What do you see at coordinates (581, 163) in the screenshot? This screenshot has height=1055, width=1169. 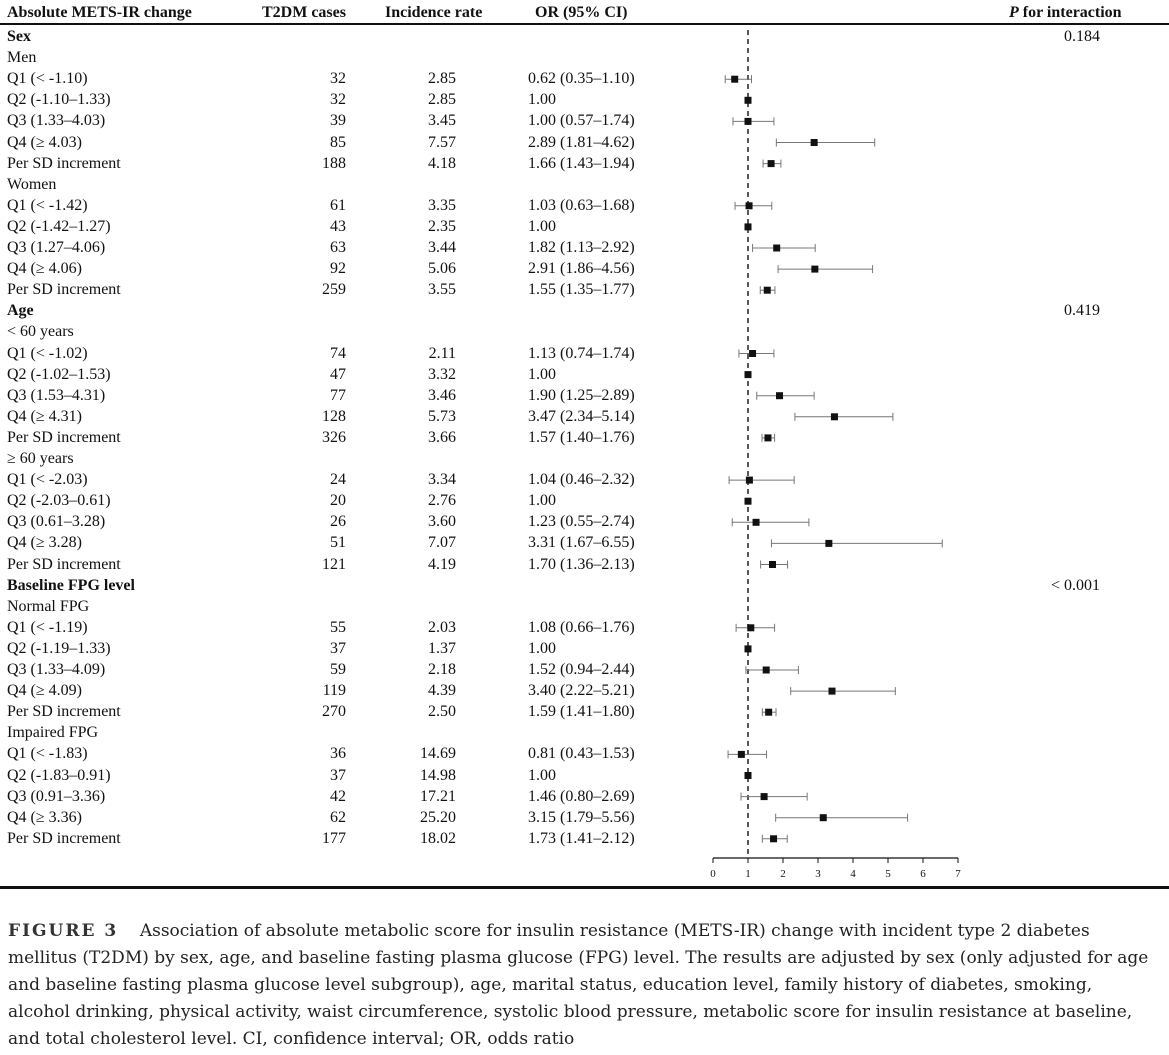 I see `or-cell: 1.66 (1.43–1.94)` at bounding box center [581, 163].